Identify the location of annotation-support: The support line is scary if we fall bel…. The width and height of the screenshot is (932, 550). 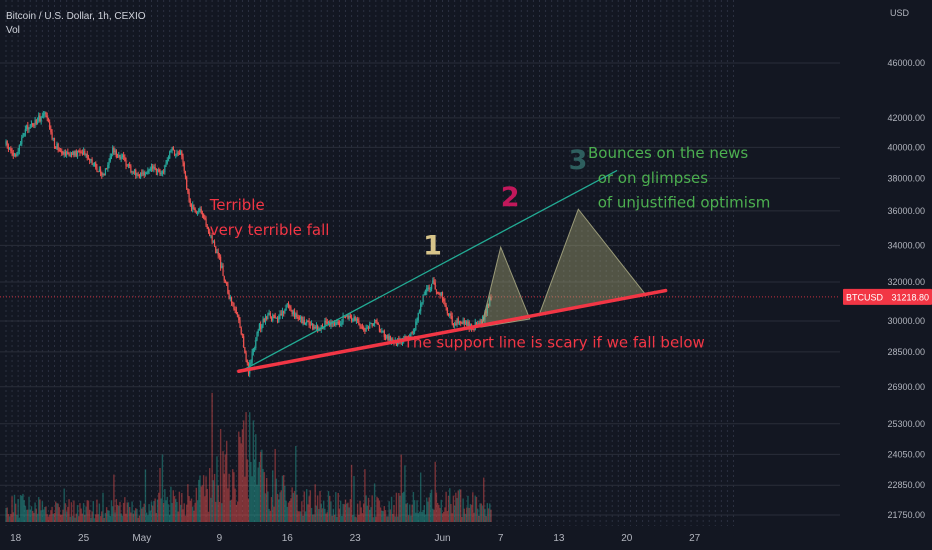
(554, 343).